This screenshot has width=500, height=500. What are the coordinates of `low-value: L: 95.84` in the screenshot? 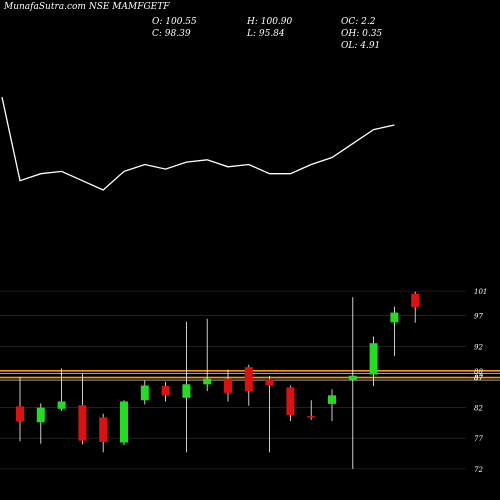 It's located at (266, 34).